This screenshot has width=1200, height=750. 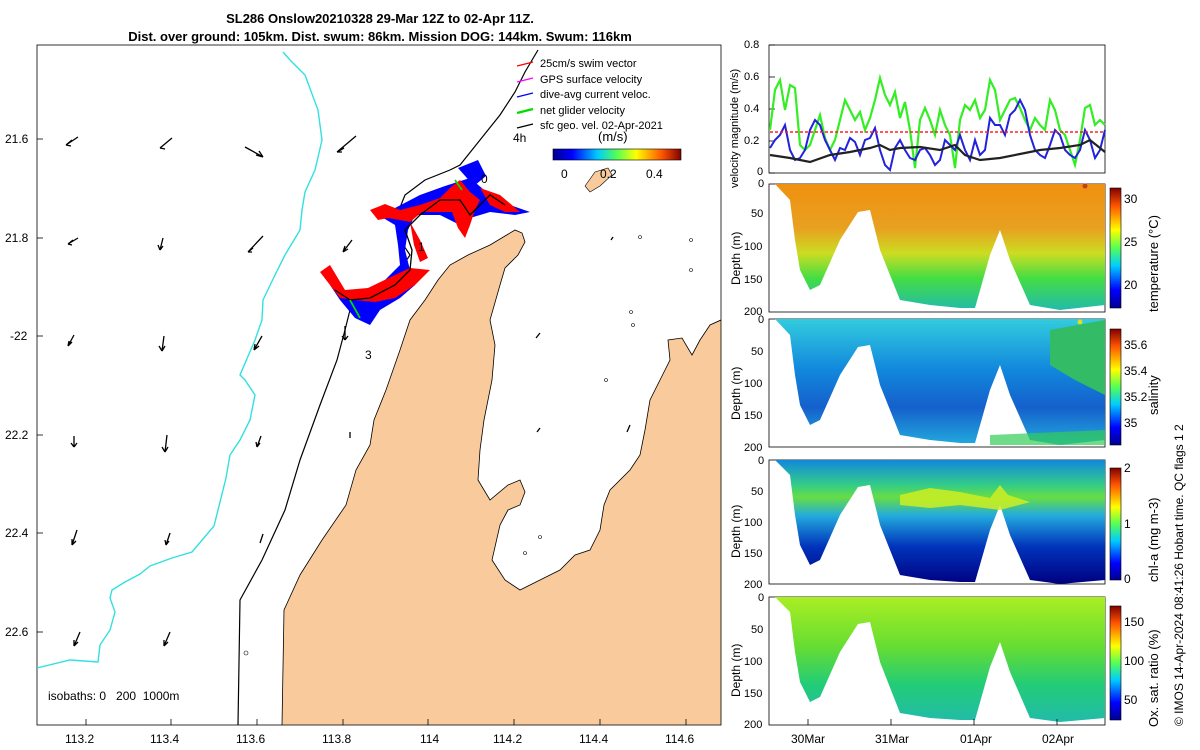 What do you see at coordinates (1058, 739) in the screenshot?
I see `time-tick: 02Apr` at bounding box center [1058, 739].